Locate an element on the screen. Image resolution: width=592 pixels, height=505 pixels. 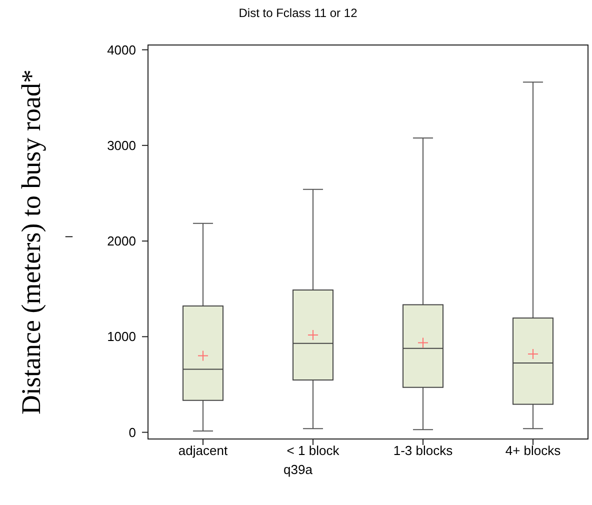
x-tick-label: 1-3 blocks is located at coordinates (423, 450).